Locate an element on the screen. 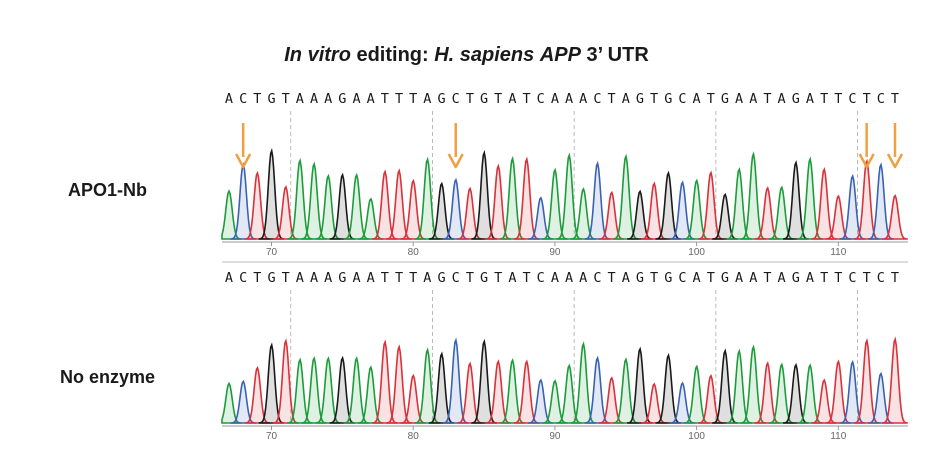 Image resolution: width=933 pixels, height=459 pixels. title-species: H. sapiens is located at coordinates (484, 55).